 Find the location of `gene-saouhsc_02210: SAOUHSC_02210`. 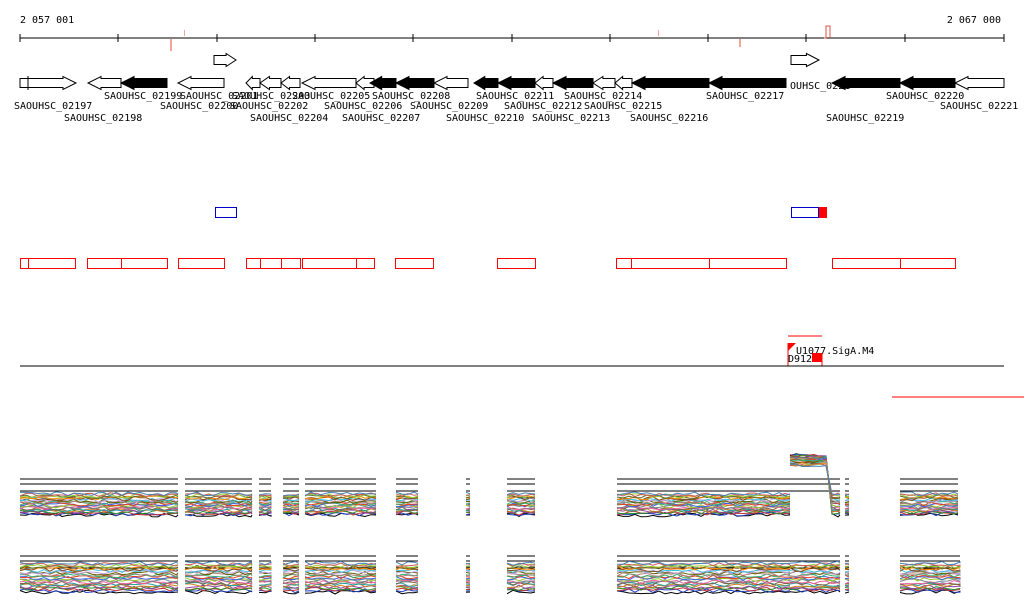

gene-saouhsc_02210: SAOUHSC_02210 is located at coordinates (485, 100).